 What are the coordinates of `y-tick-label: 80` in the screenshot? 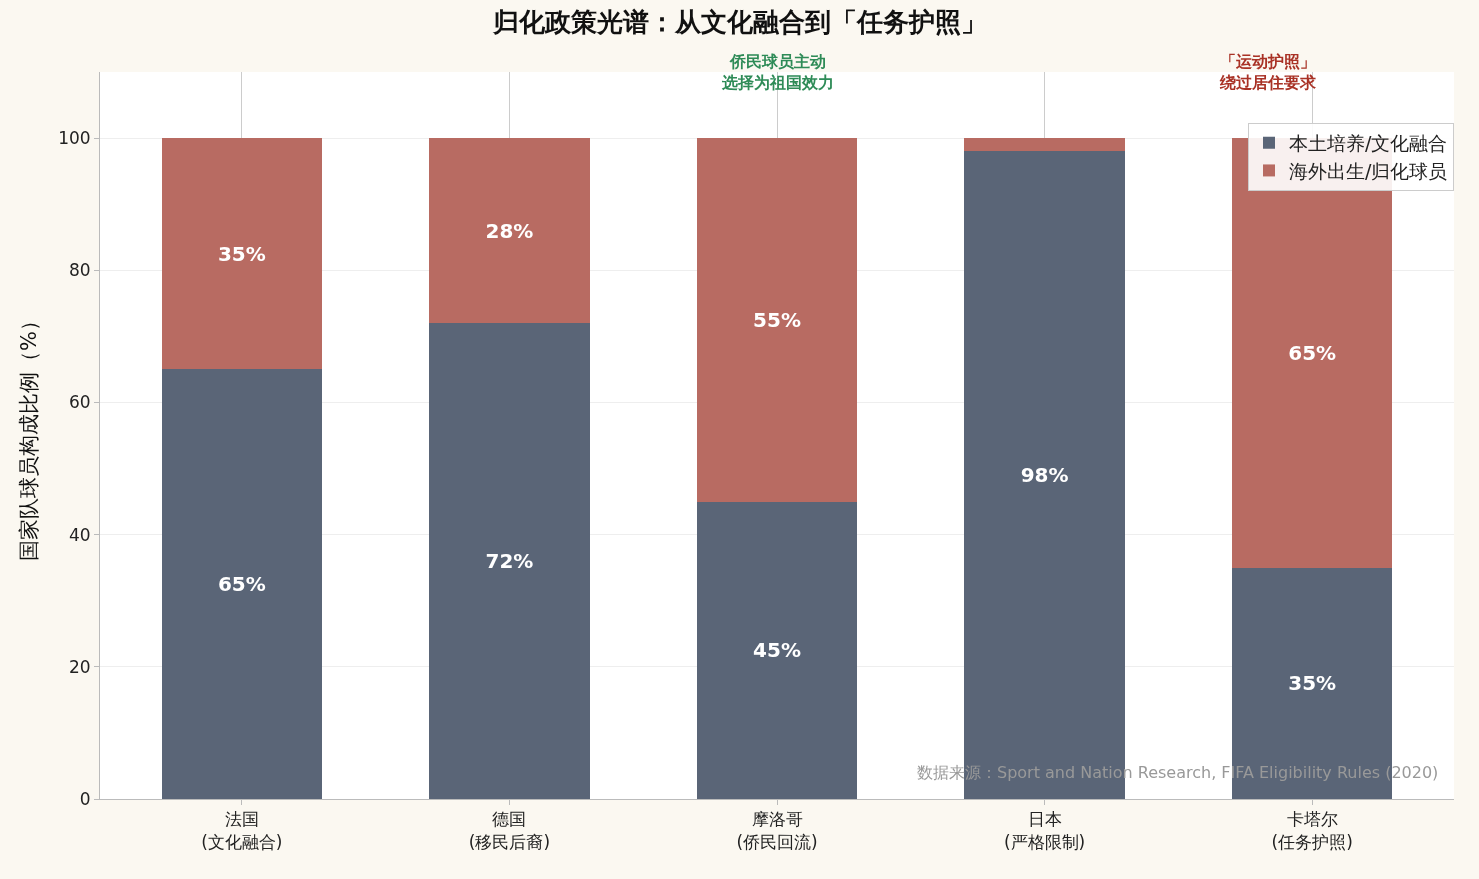 It's located at (79, 270).